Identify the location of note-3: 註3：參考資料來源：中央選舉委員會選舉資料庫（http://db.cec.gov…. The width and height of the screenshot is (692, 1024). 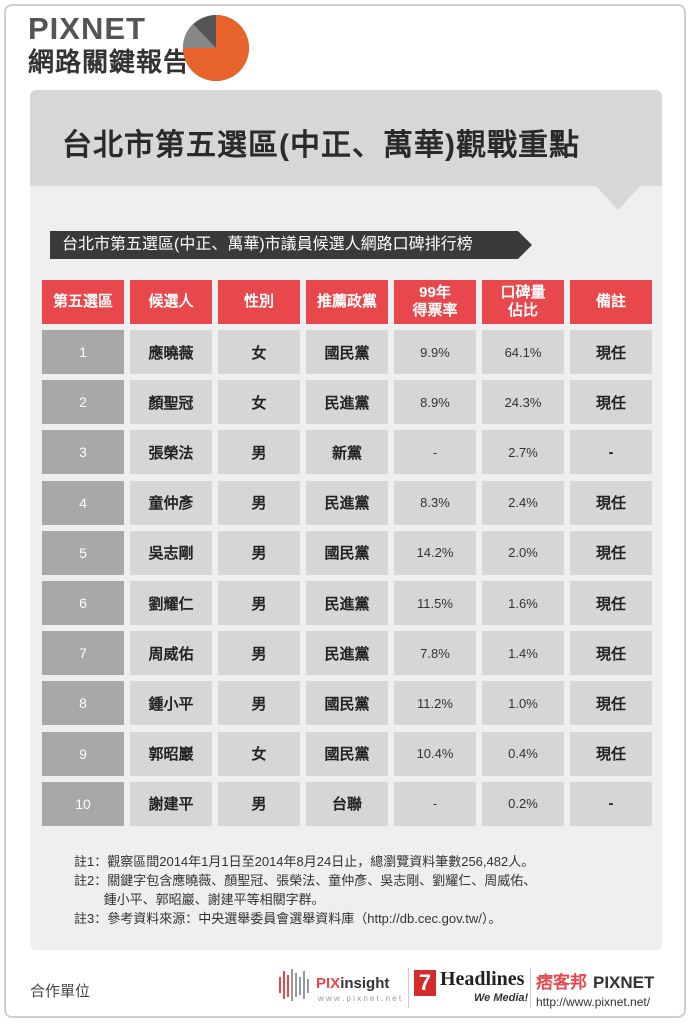
(288, 918).